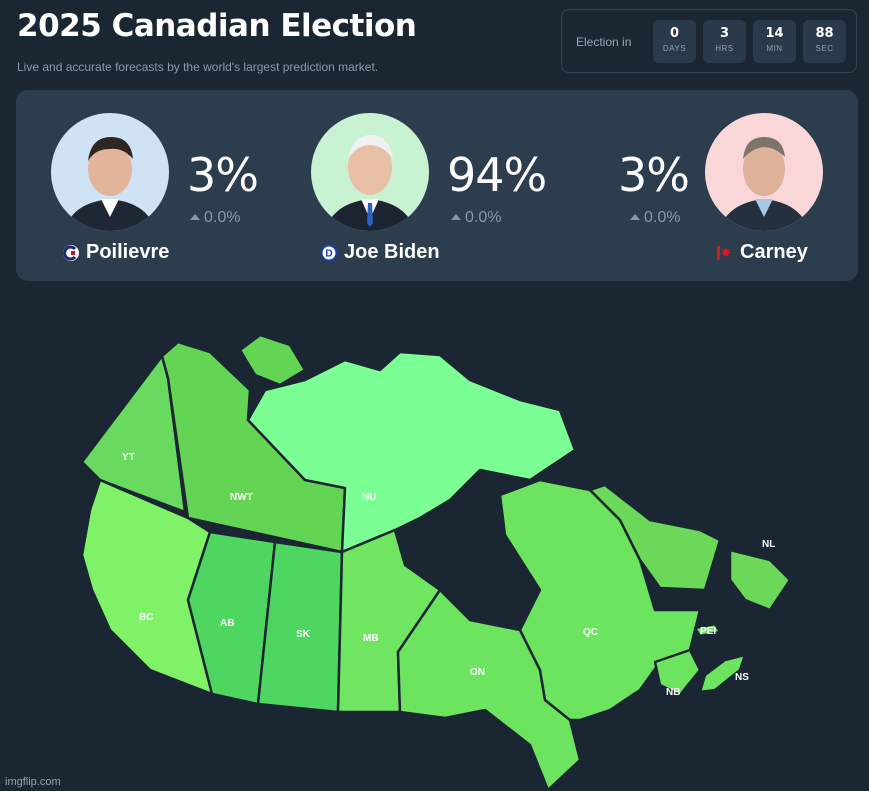 Image resolution: width=869 pixels, height=791 pixels. What do you see at coordinates (128, 252) in the screenshot?
I see `candidate-name: Poilievre` at bounding box center [128, 252].